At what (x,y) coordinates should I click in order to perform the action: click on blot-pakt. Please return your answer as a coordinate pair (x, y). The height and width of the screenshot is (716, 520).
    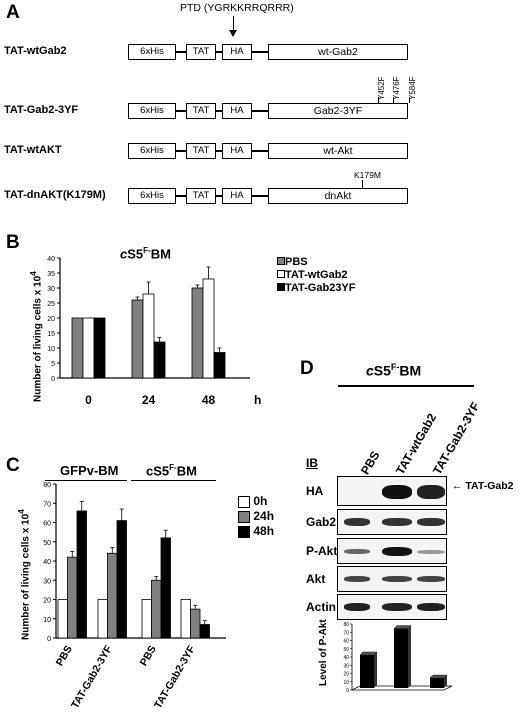
    Looking at the image, I should click on (392, 551).